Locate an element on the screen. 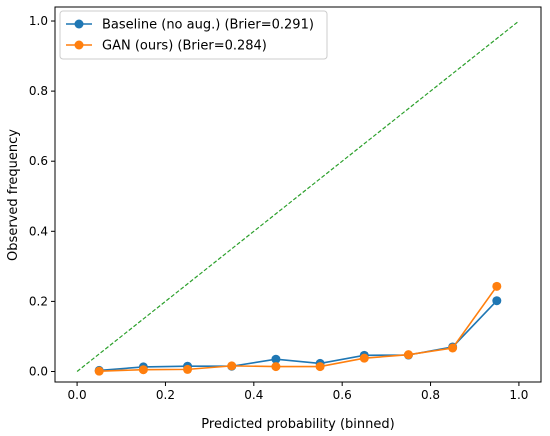 This screenshot has height=436, width=550. y-tick-label: 0.2 is located at coordinates (38, 301).